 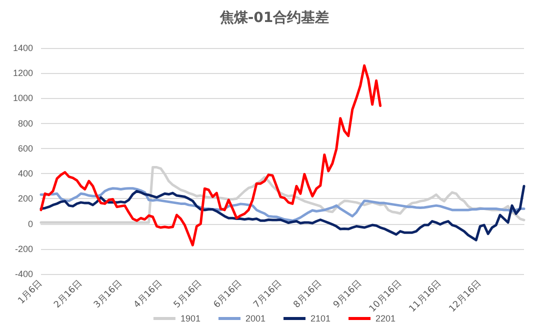 What do you see at coordinates (268, 294) in the screenshot?
I see `x-tick-label: 7月16日` at bounding box center [268, 294].